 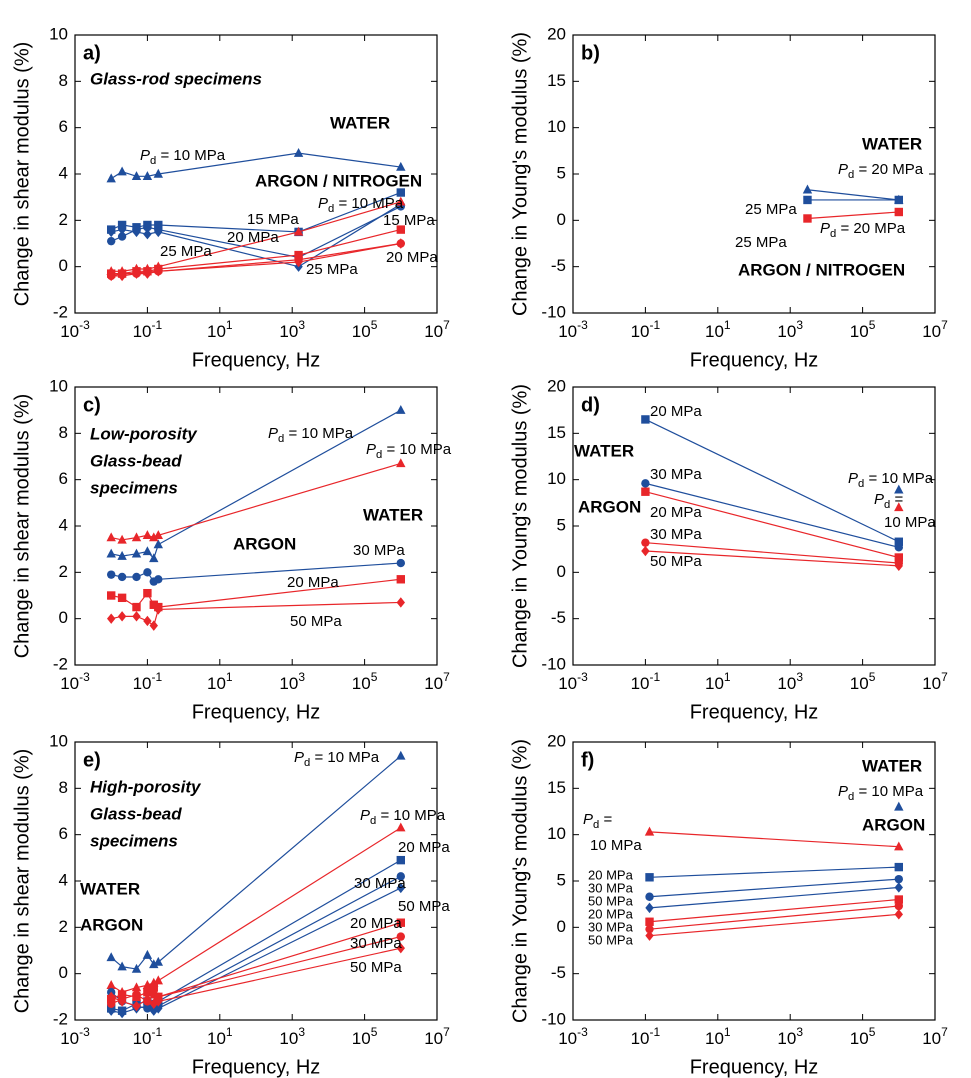 I want to click on y-tick-label: 6, so click(x=63, y=478).